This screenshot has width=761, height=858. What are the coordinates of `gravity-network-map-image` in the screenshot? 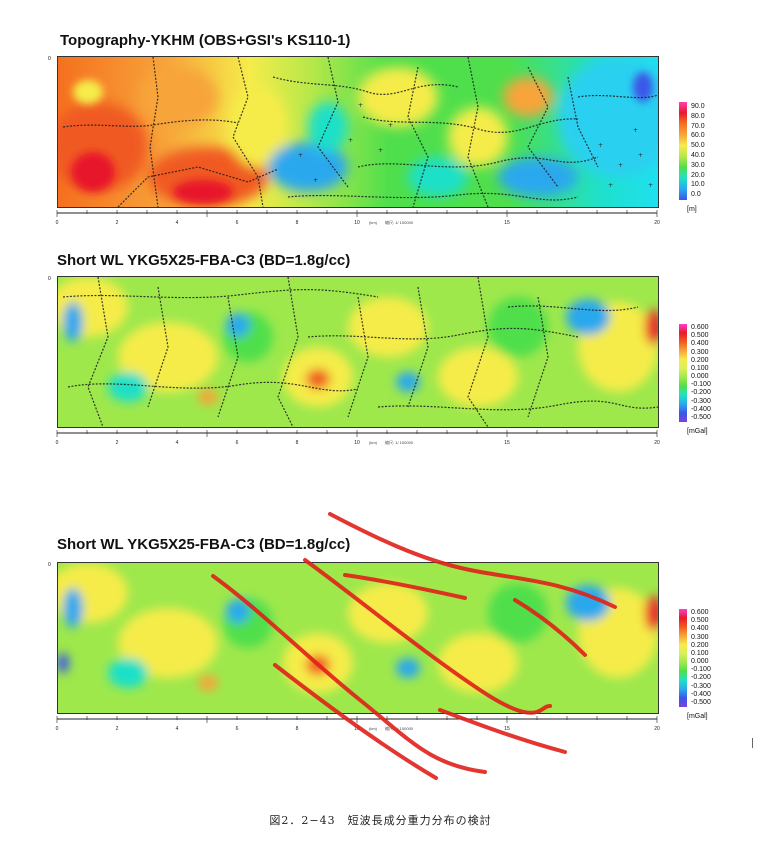 It's located at (358, 352).